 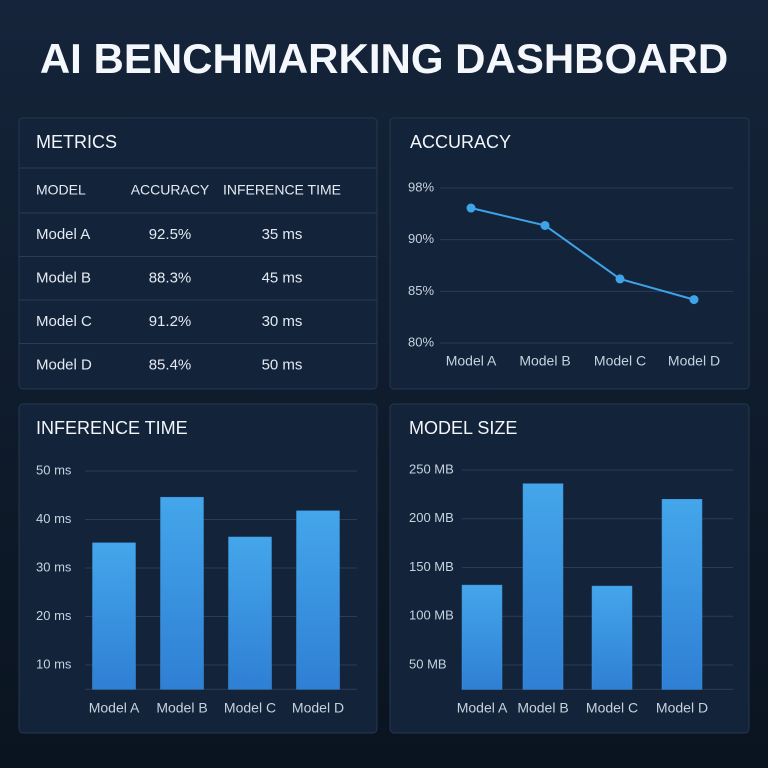 What do you see at coordinates (384, 58) in the screenshot?
I see `page-title: AI BENCHMARKING DASHBOARD` at bounding box center [384, 58].